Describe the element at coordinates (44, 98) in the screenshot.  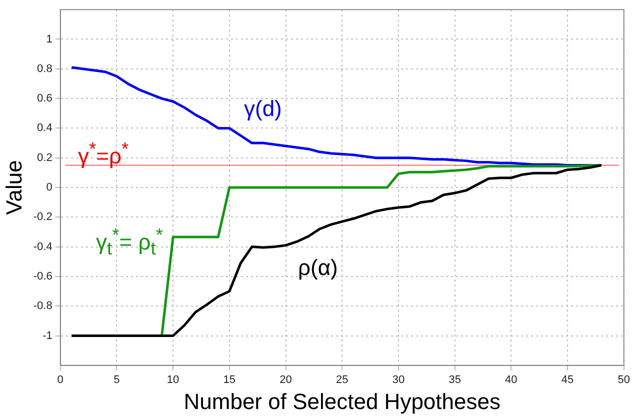
I see `y-tick-label: 0.6` at that location.